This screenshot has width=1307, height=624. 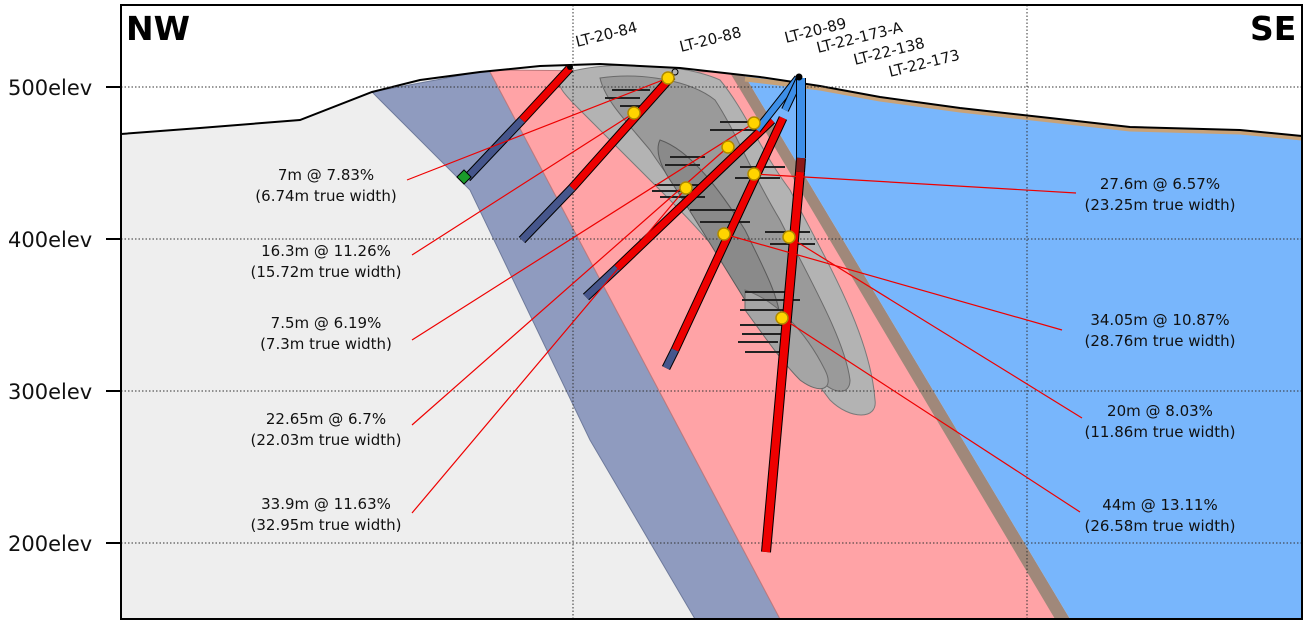 I want to click on callout-true-width: (32.95m true width), so click(x=326, y=525).